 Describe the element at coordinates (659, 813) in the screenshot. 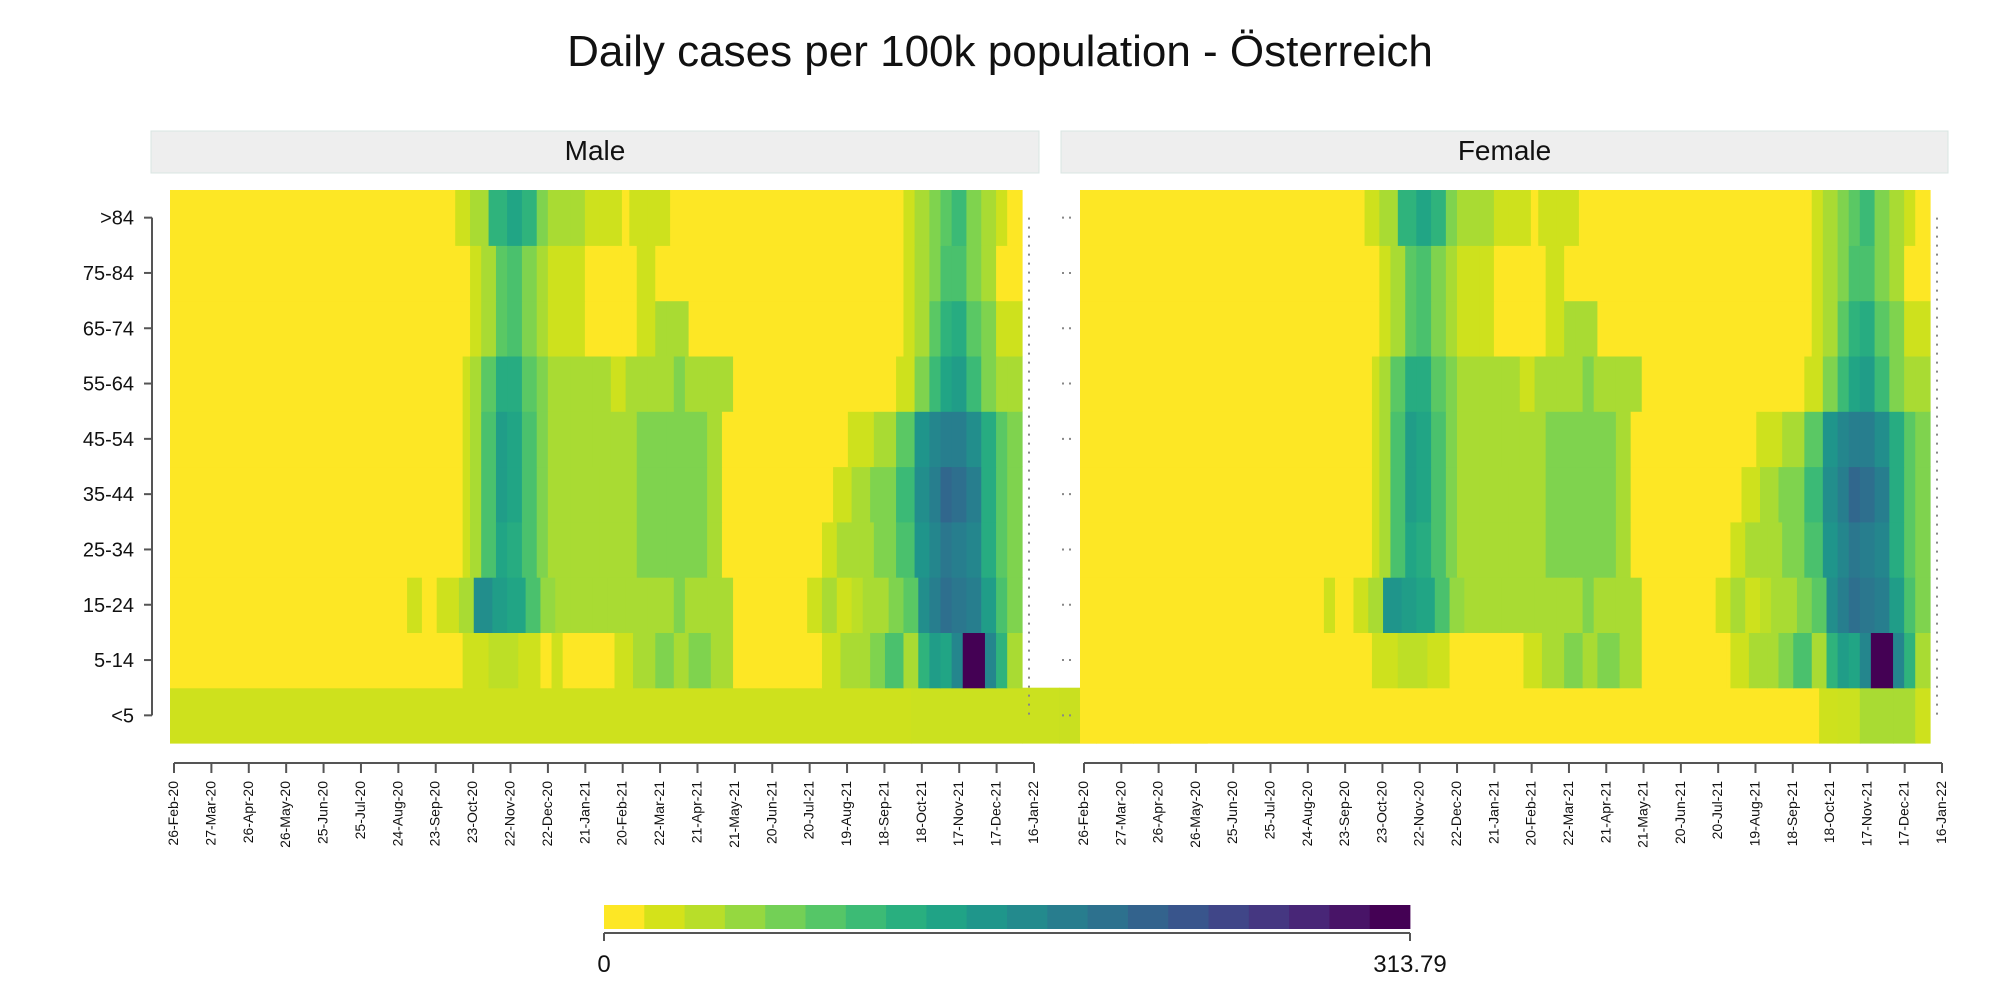

I see `x-tick-label: 22-Mar-21` at that location.